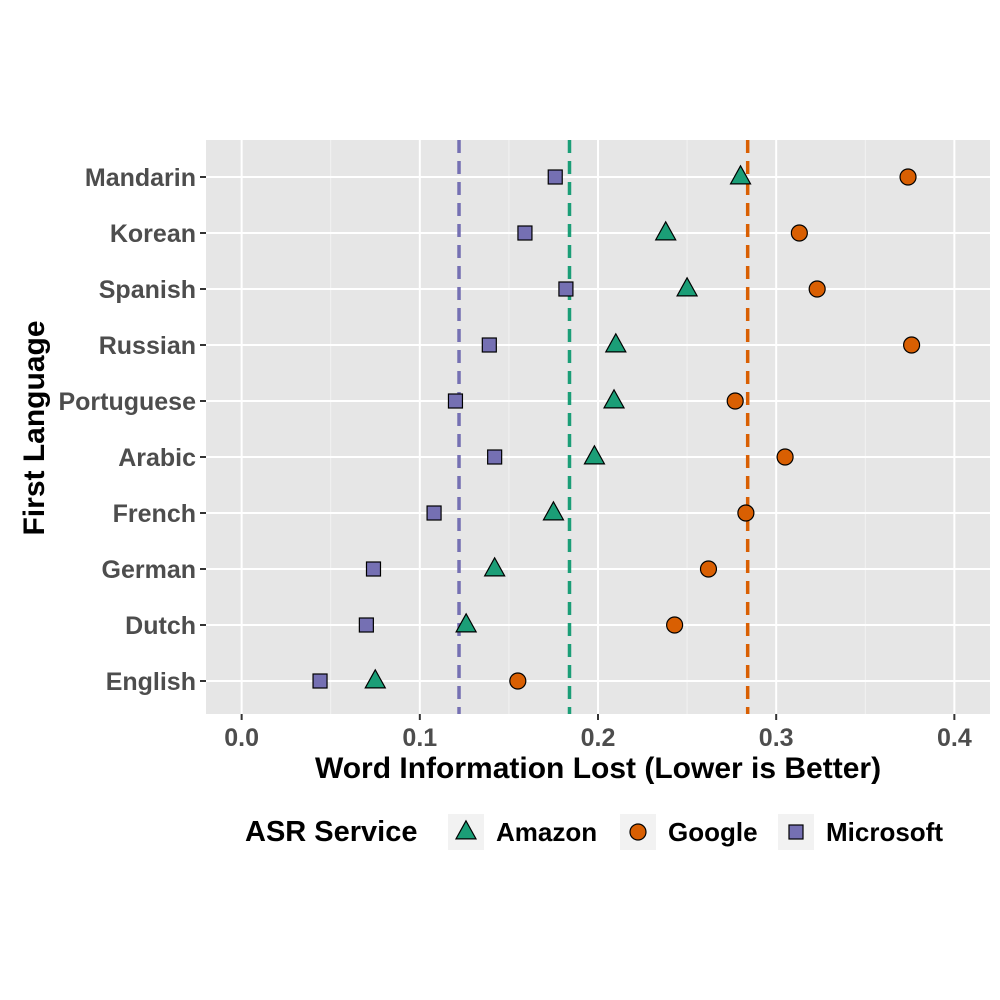  I want to click on point-amazon-mandarin, so click(740, 174).